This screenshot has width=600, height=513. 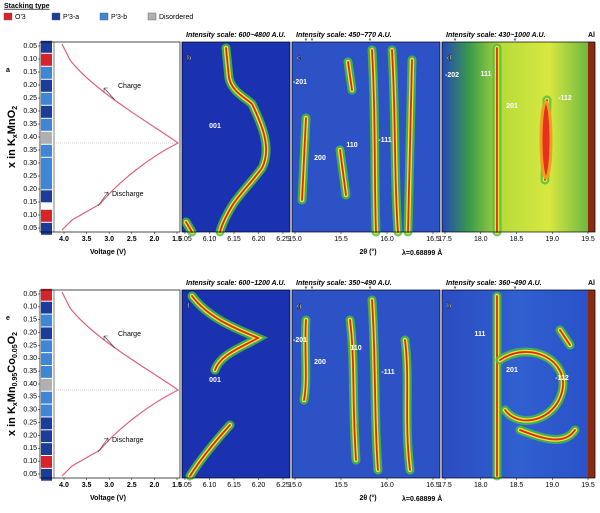 What do you see at coordinates (155, 239) in the screenshot?
I see `x-tick-label: 2.0` at bounding box center [155, 239].